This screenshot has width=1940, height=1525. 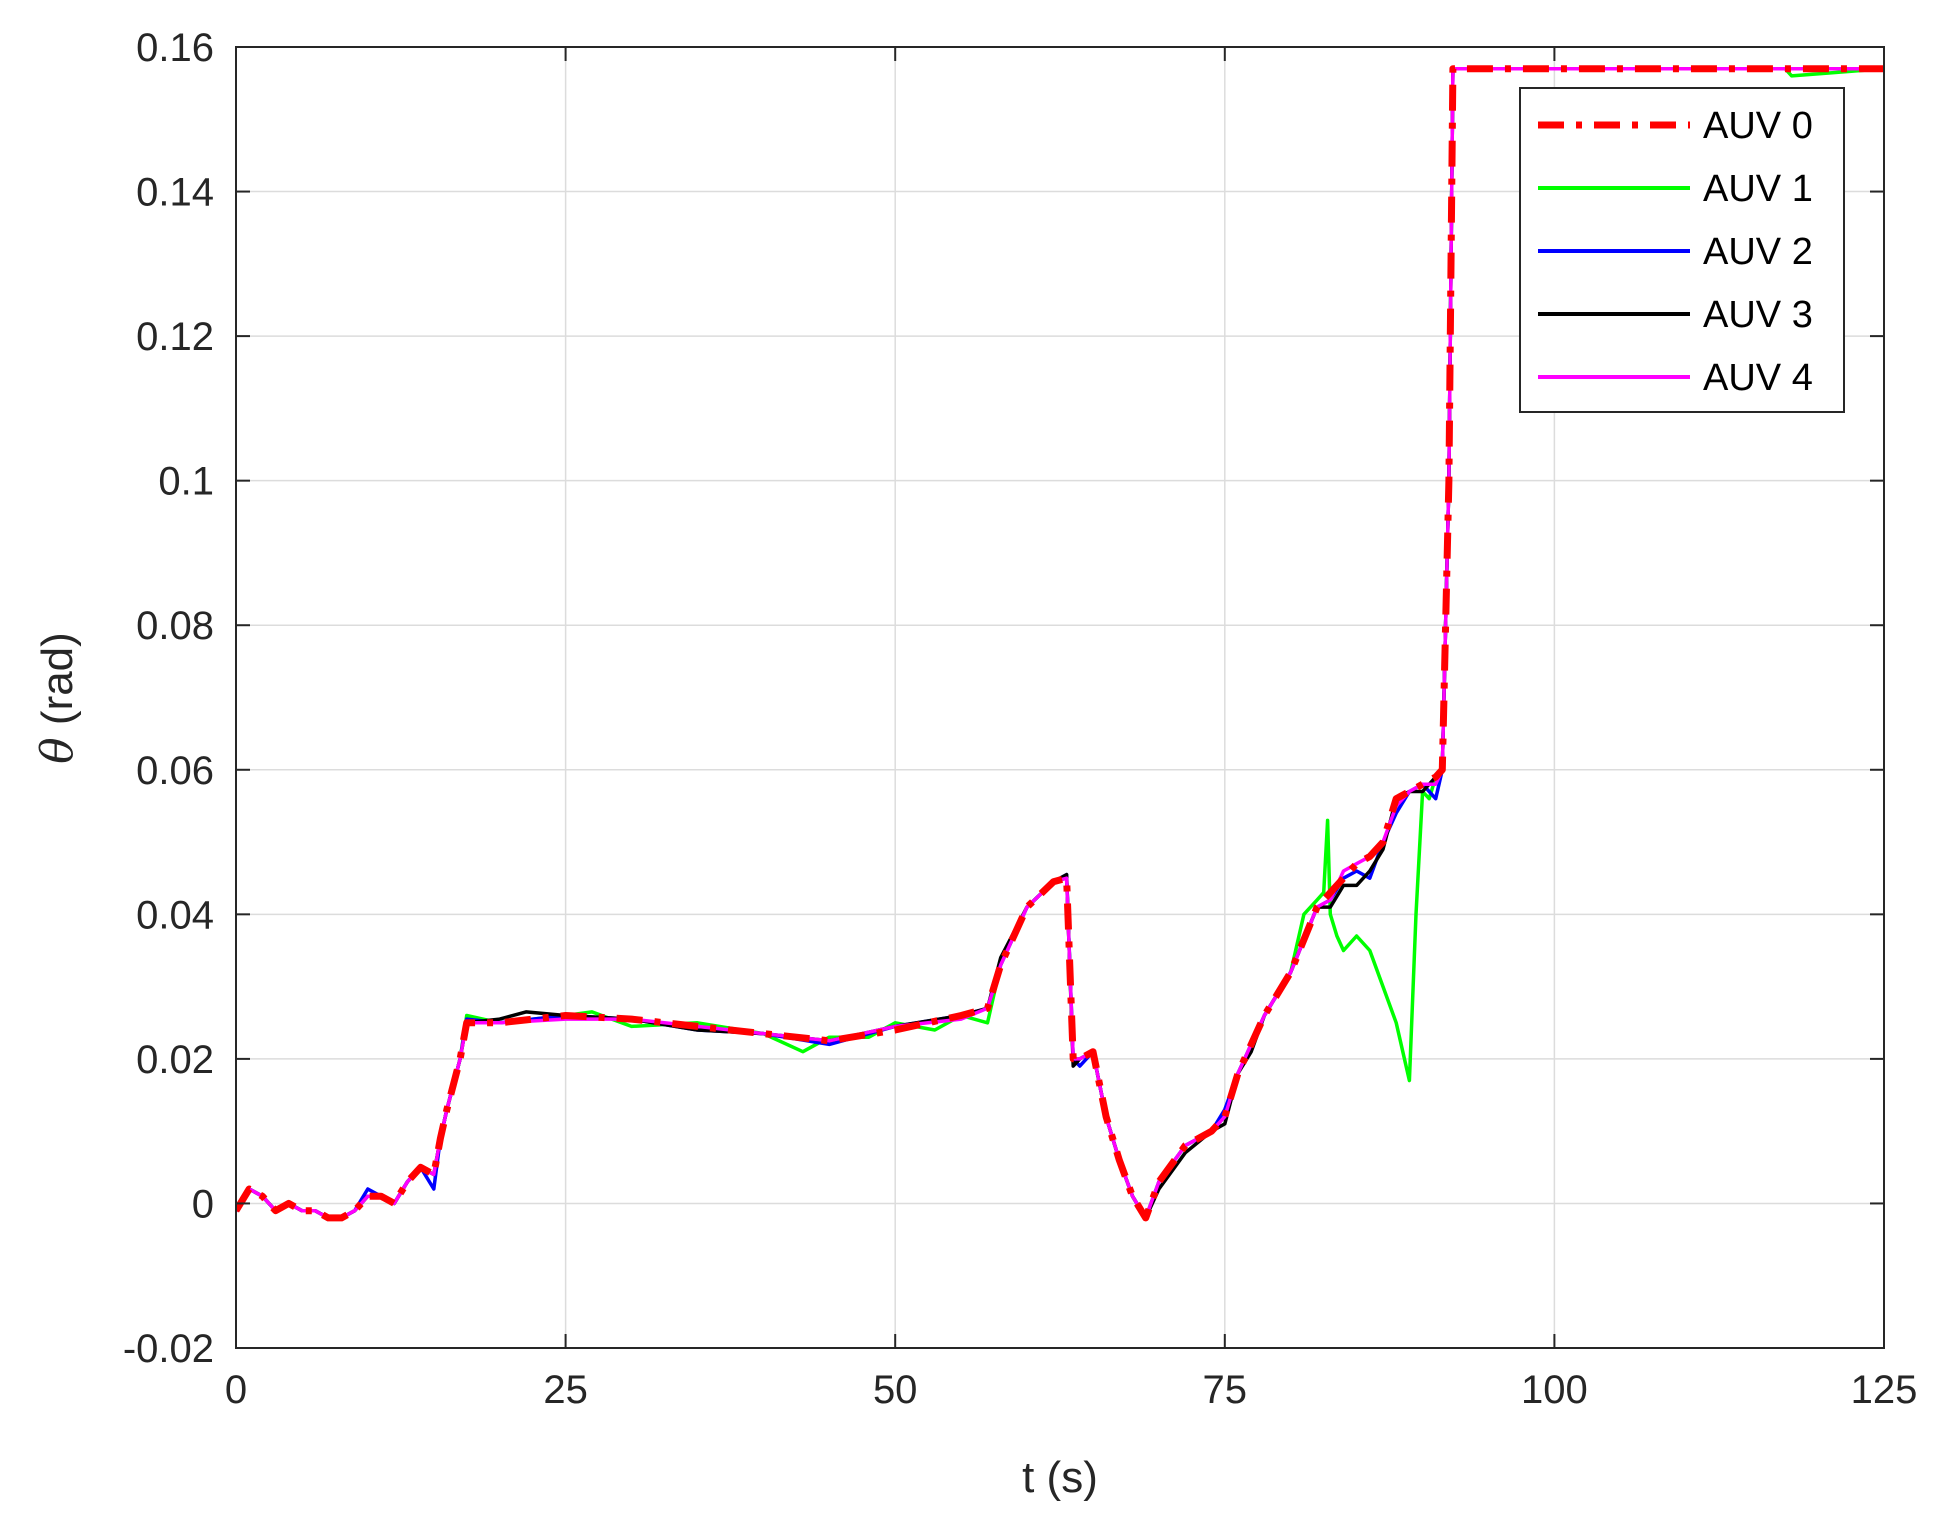 I want to click on y-tick-label: 0.14, so click(x=175, y=193).